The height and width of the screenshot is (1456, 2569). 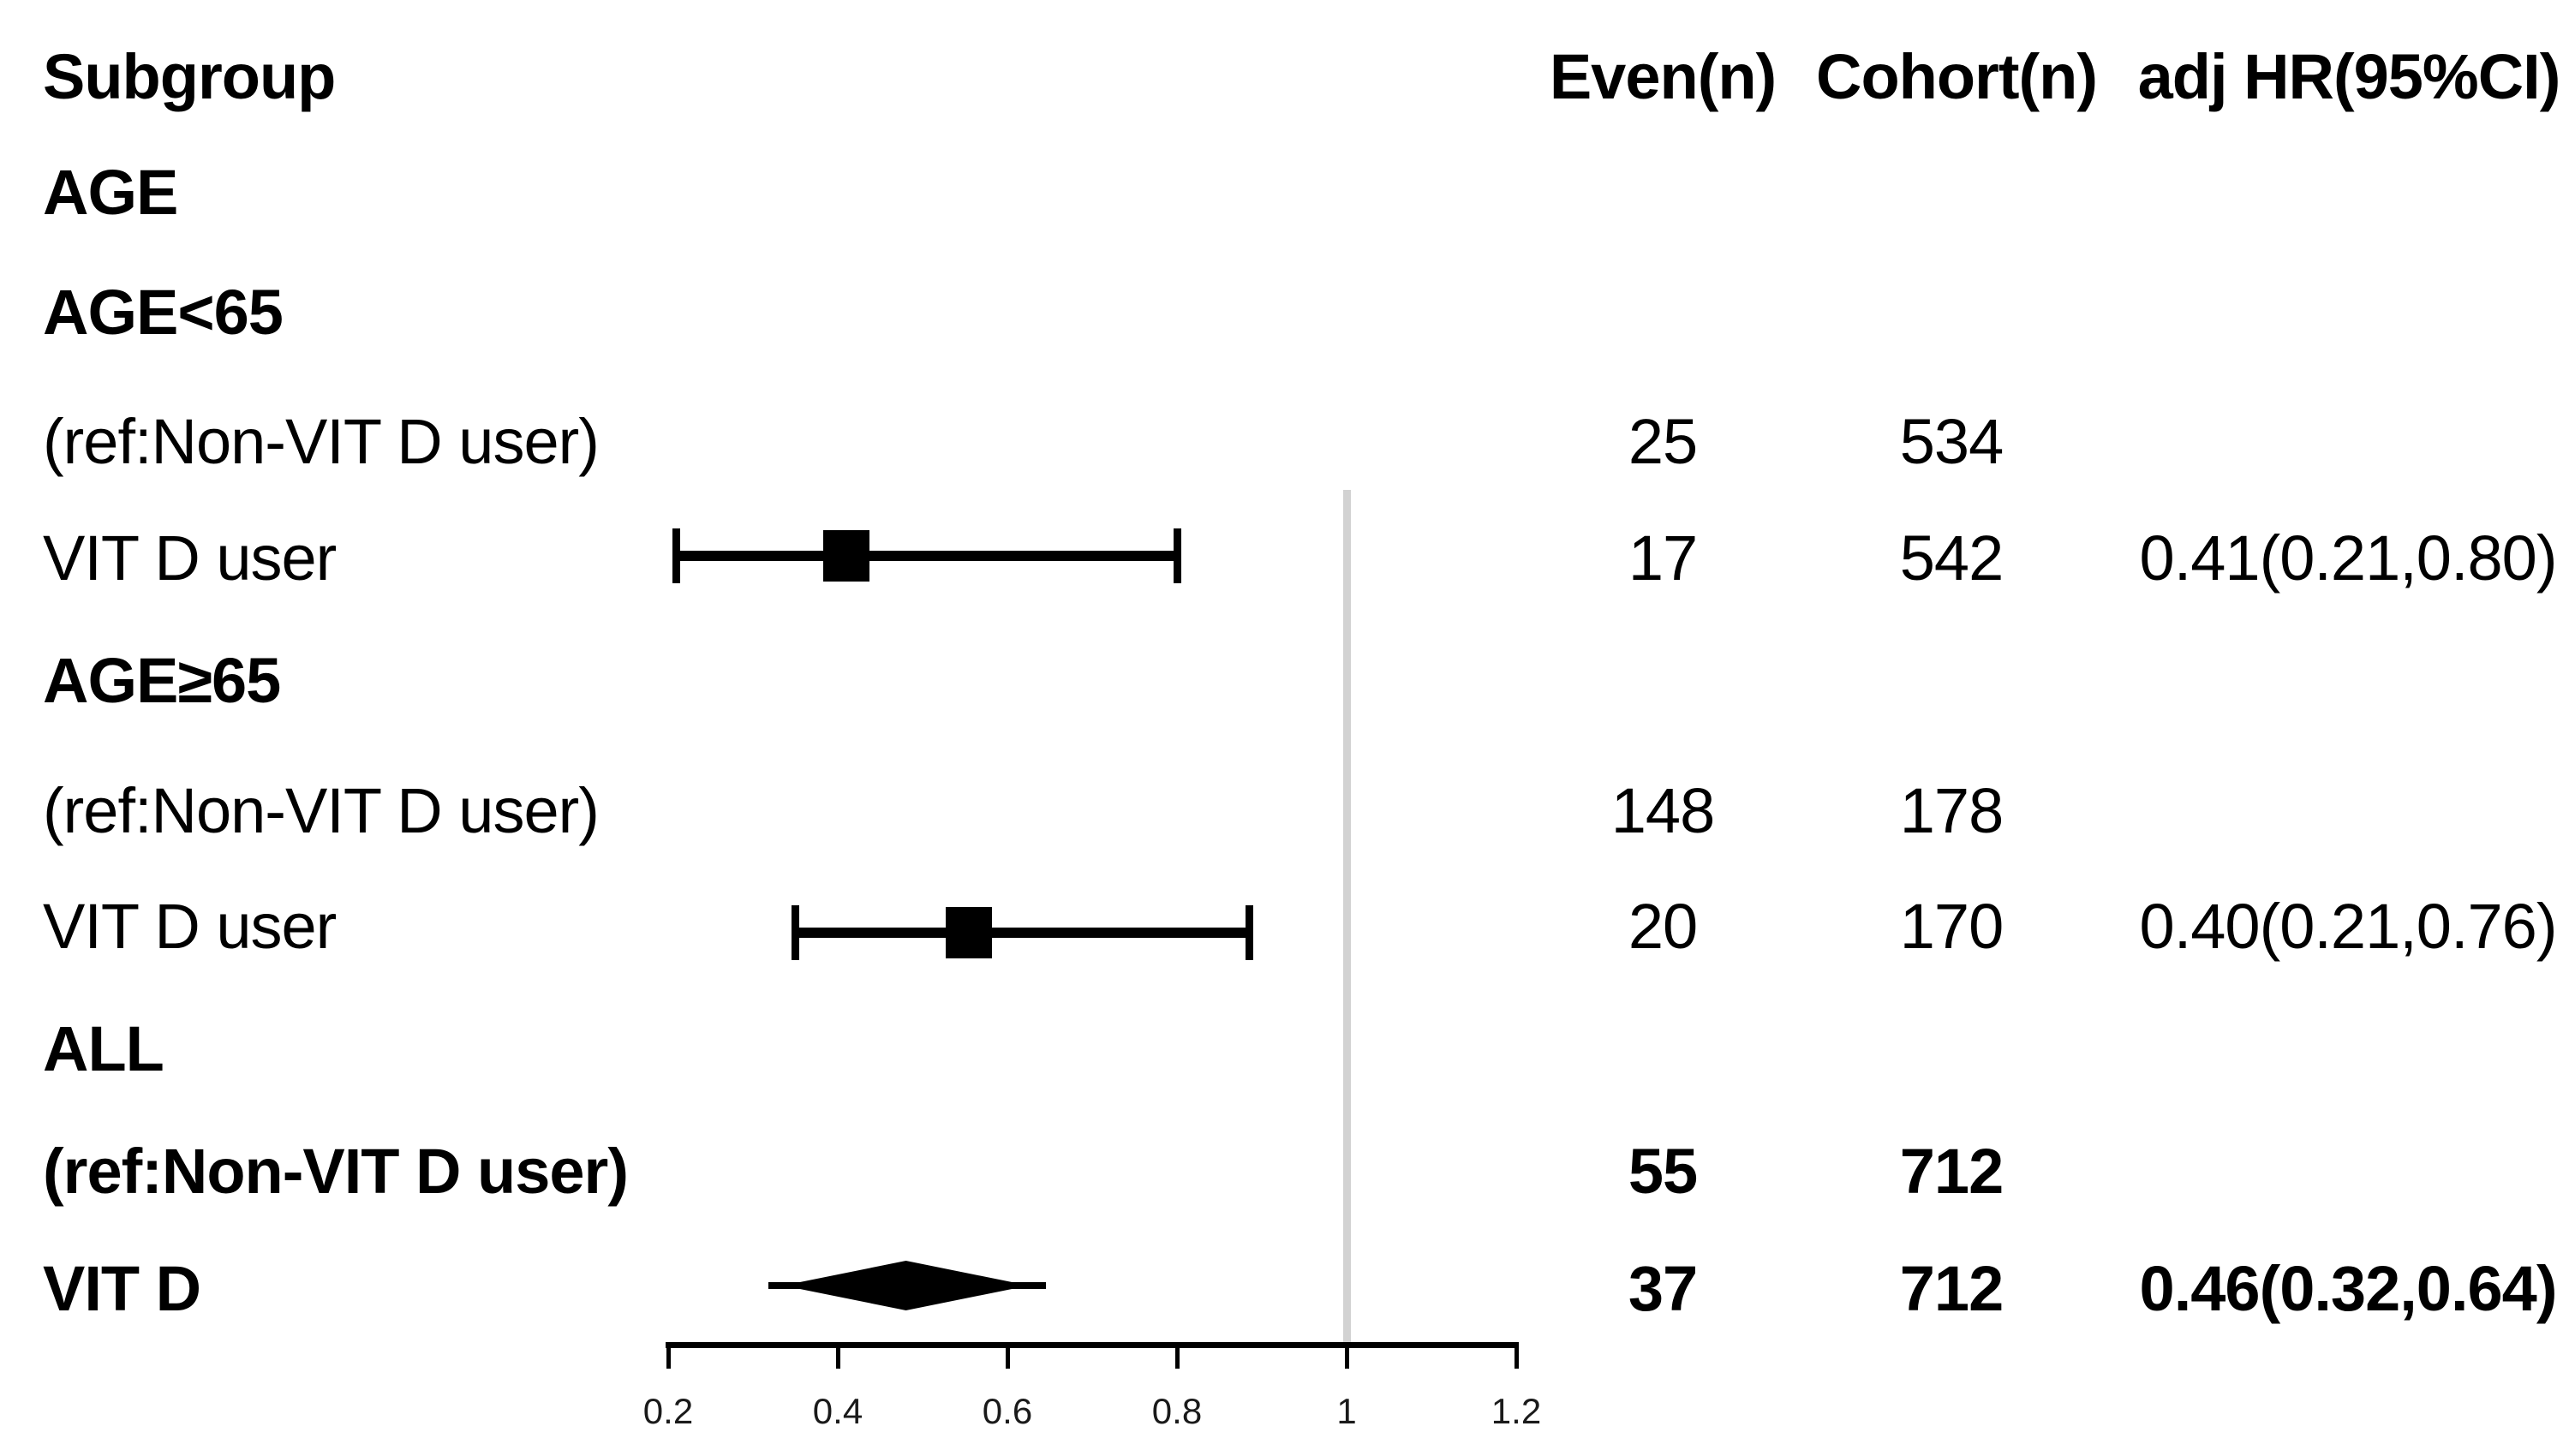 What do you see at coordinates (103, 1048) in the screenshot?
I see `row-label: ALL` at bounding box center [103, 1048].